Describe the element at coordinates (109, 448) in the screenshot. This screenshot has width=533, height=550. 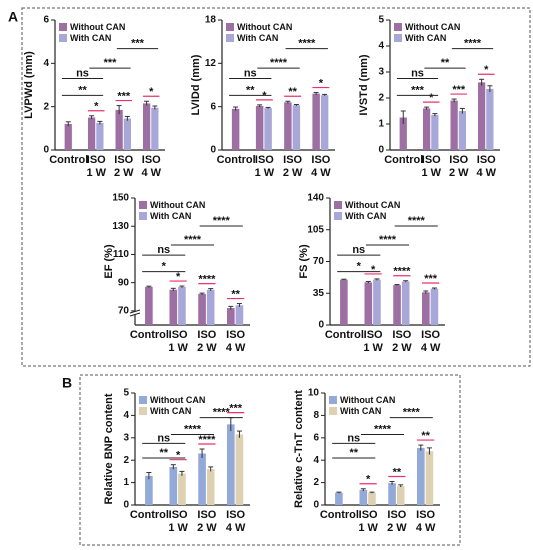
I see `y-axis-label: Relative BNP content` at that location.